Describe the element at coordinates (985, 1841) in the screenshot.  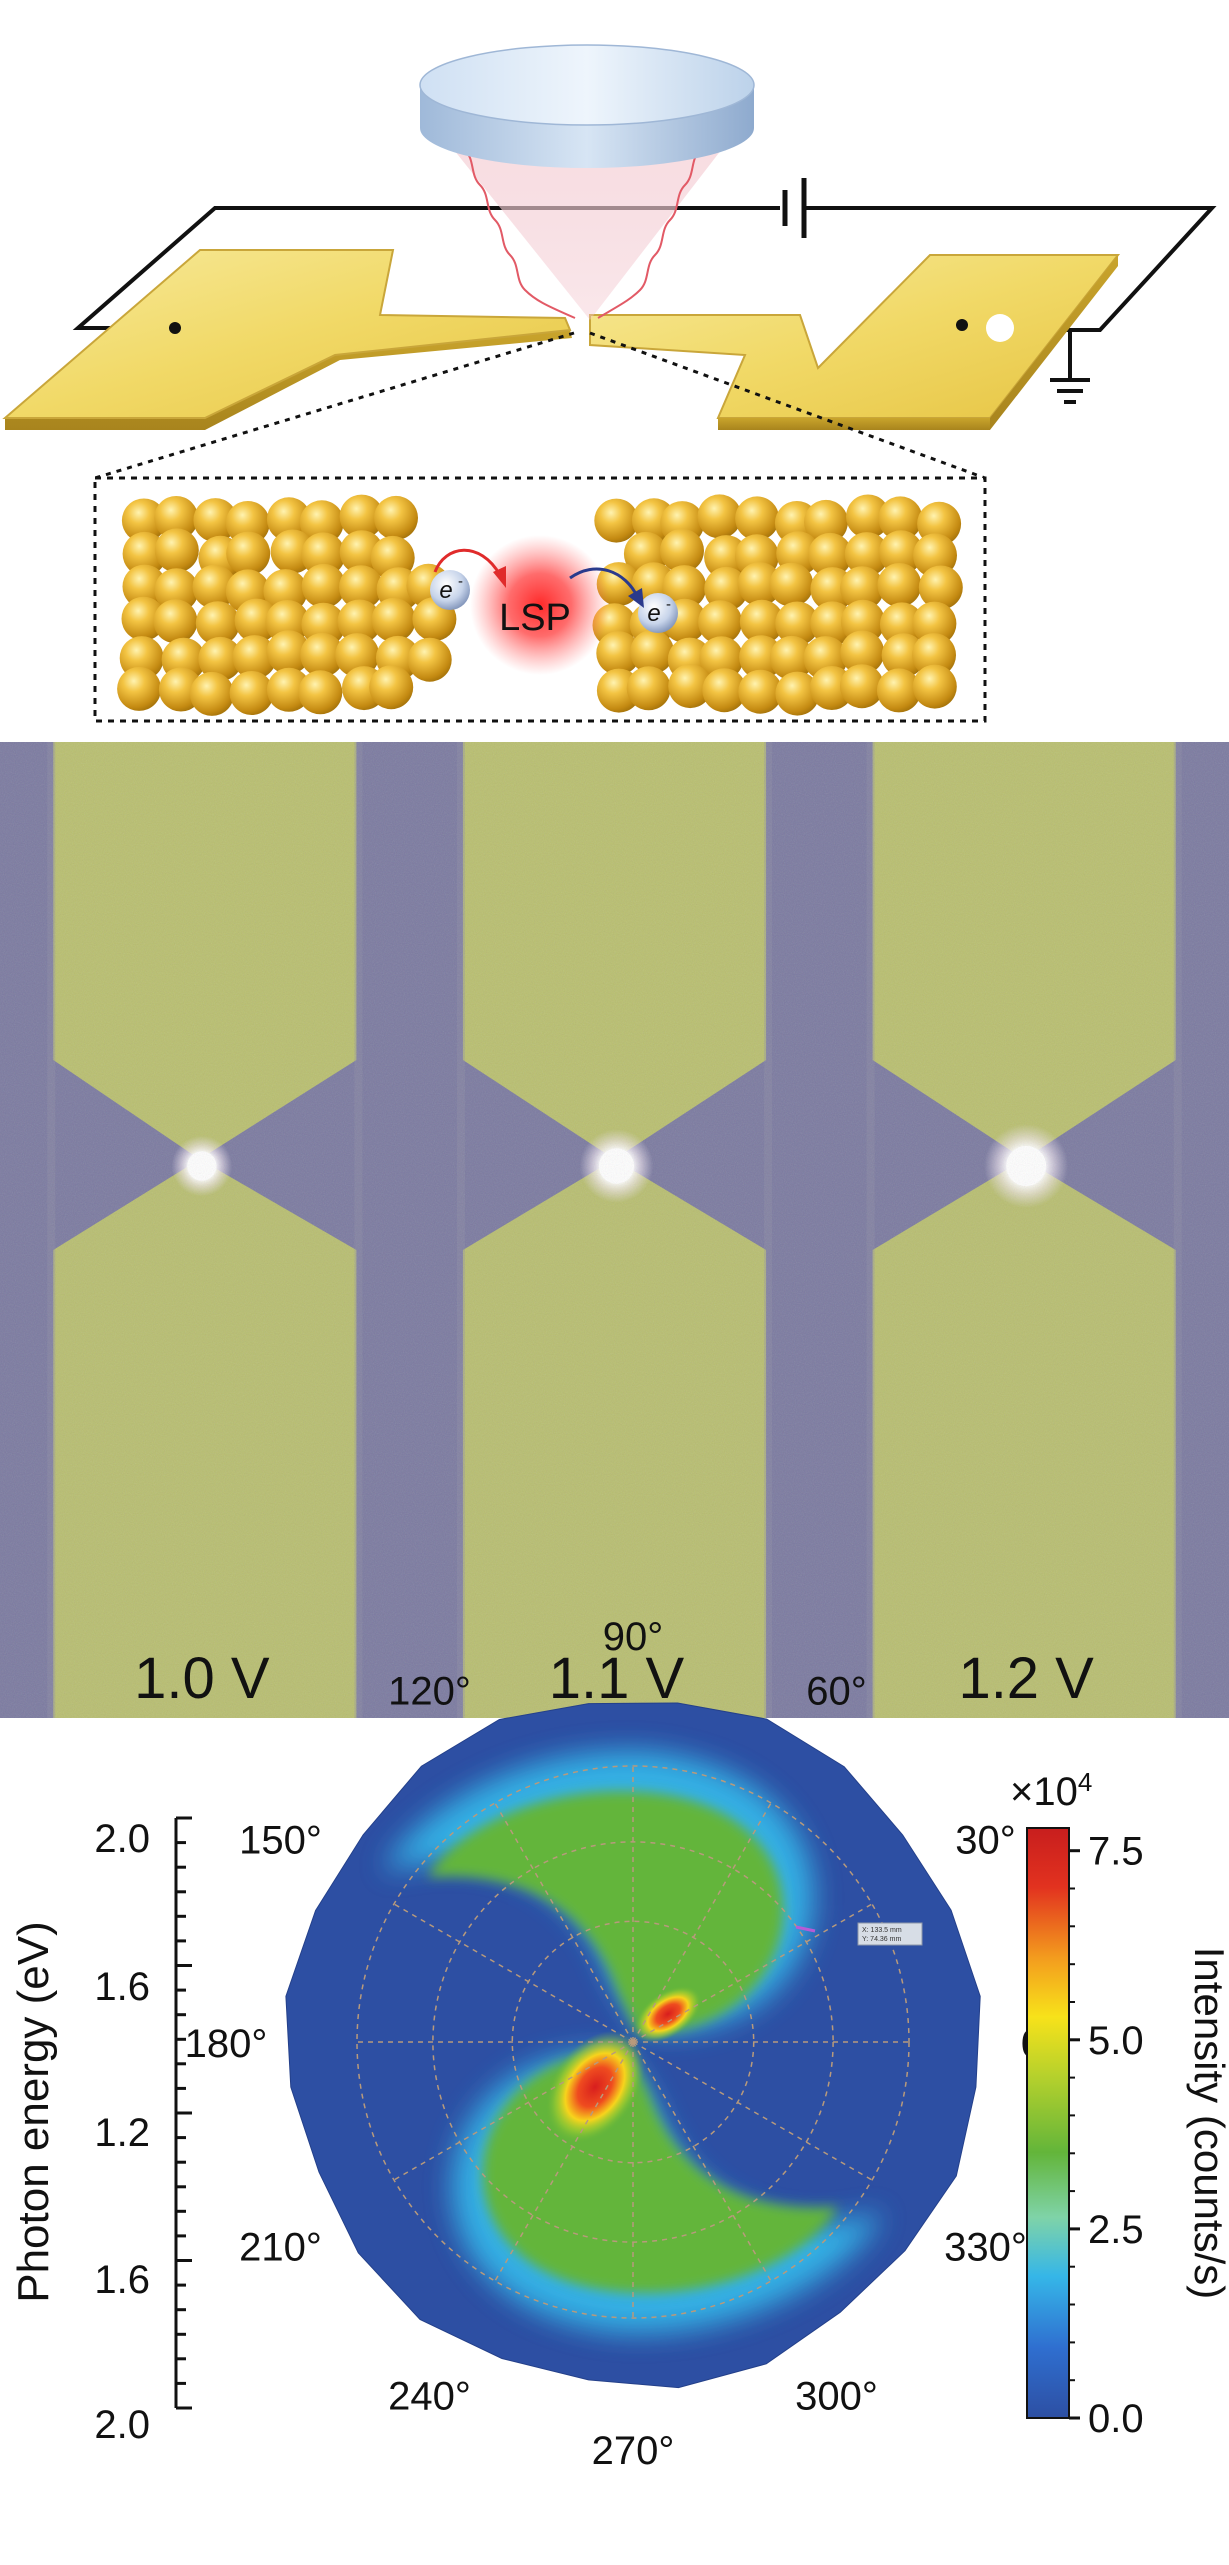
I see `angle-label: 30°` at that location.